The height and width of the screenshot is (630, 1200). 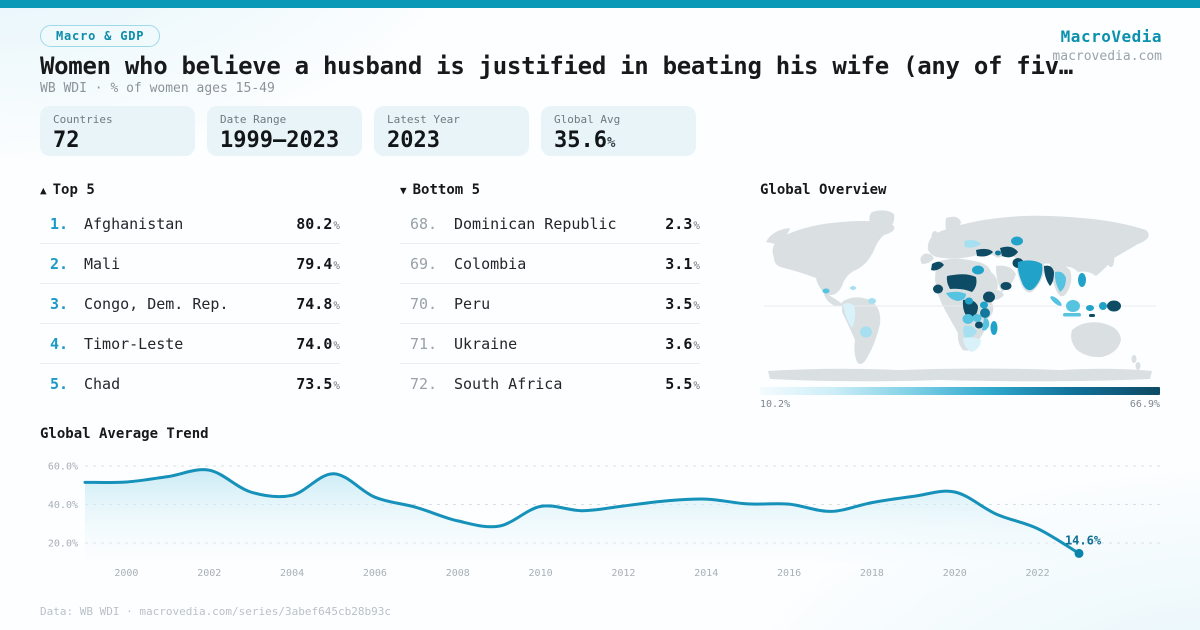 I want to click on svg-text: 2012, so click(x=623, y=573).